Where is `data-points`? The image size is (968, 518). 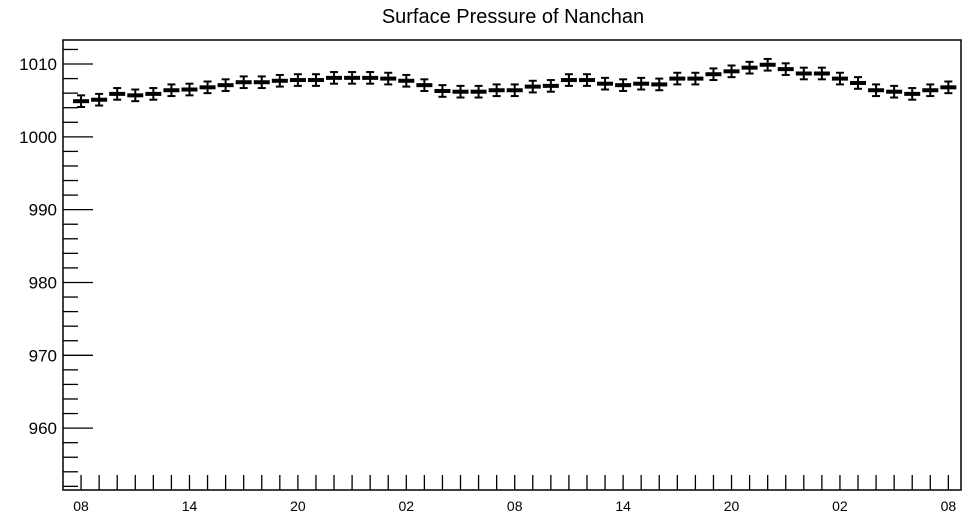
data-points is located at coordinates (515, 82).